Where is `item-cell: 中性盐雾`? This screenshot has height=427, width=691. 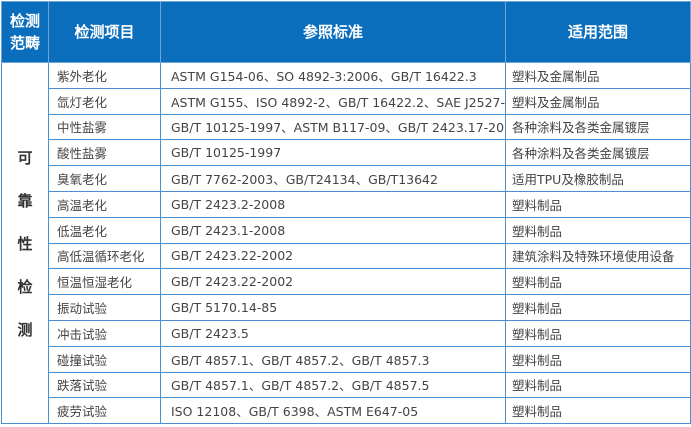 item-cell: 中性盐雾 is located at coordinates (104, 127).